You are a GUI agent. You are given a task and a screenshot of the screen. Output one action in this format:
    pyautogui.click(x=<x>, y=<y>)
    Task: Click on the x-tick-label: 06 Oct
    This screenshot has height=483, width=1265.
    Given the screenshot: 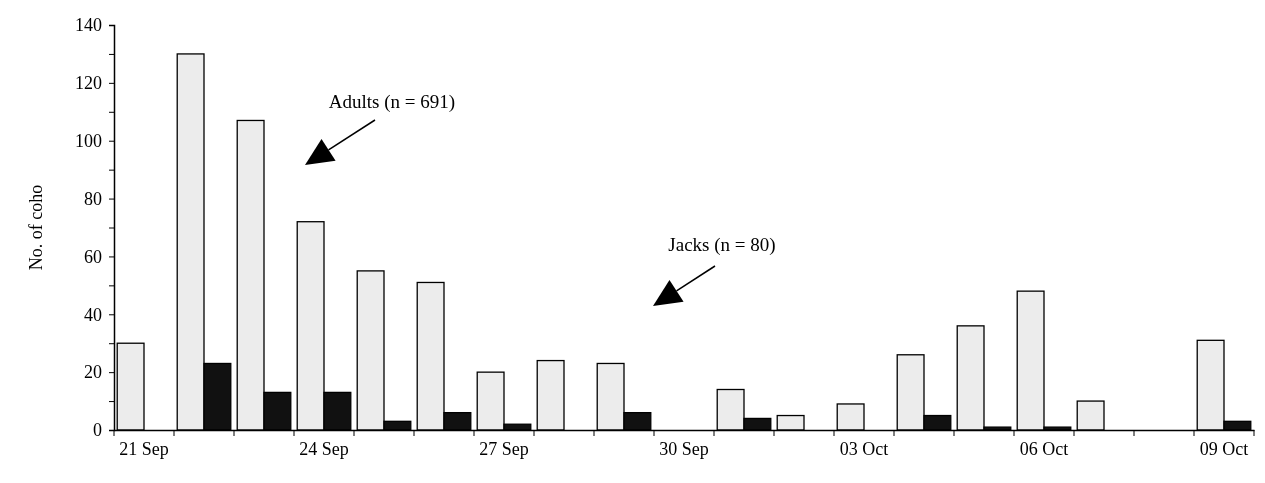 What is the action you would take?
    pyautogui.click(x=1044, y=449)
    